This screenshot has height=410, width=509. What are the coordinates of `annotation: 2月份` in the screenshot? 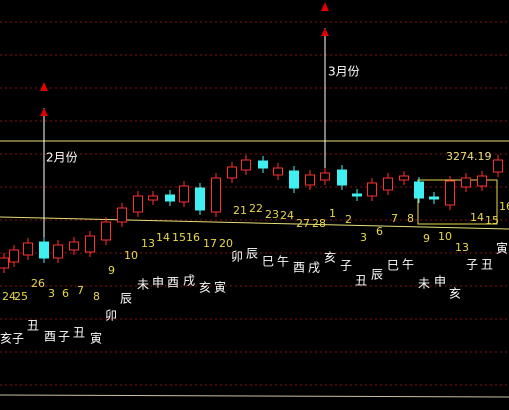 It's located at (62, 158).